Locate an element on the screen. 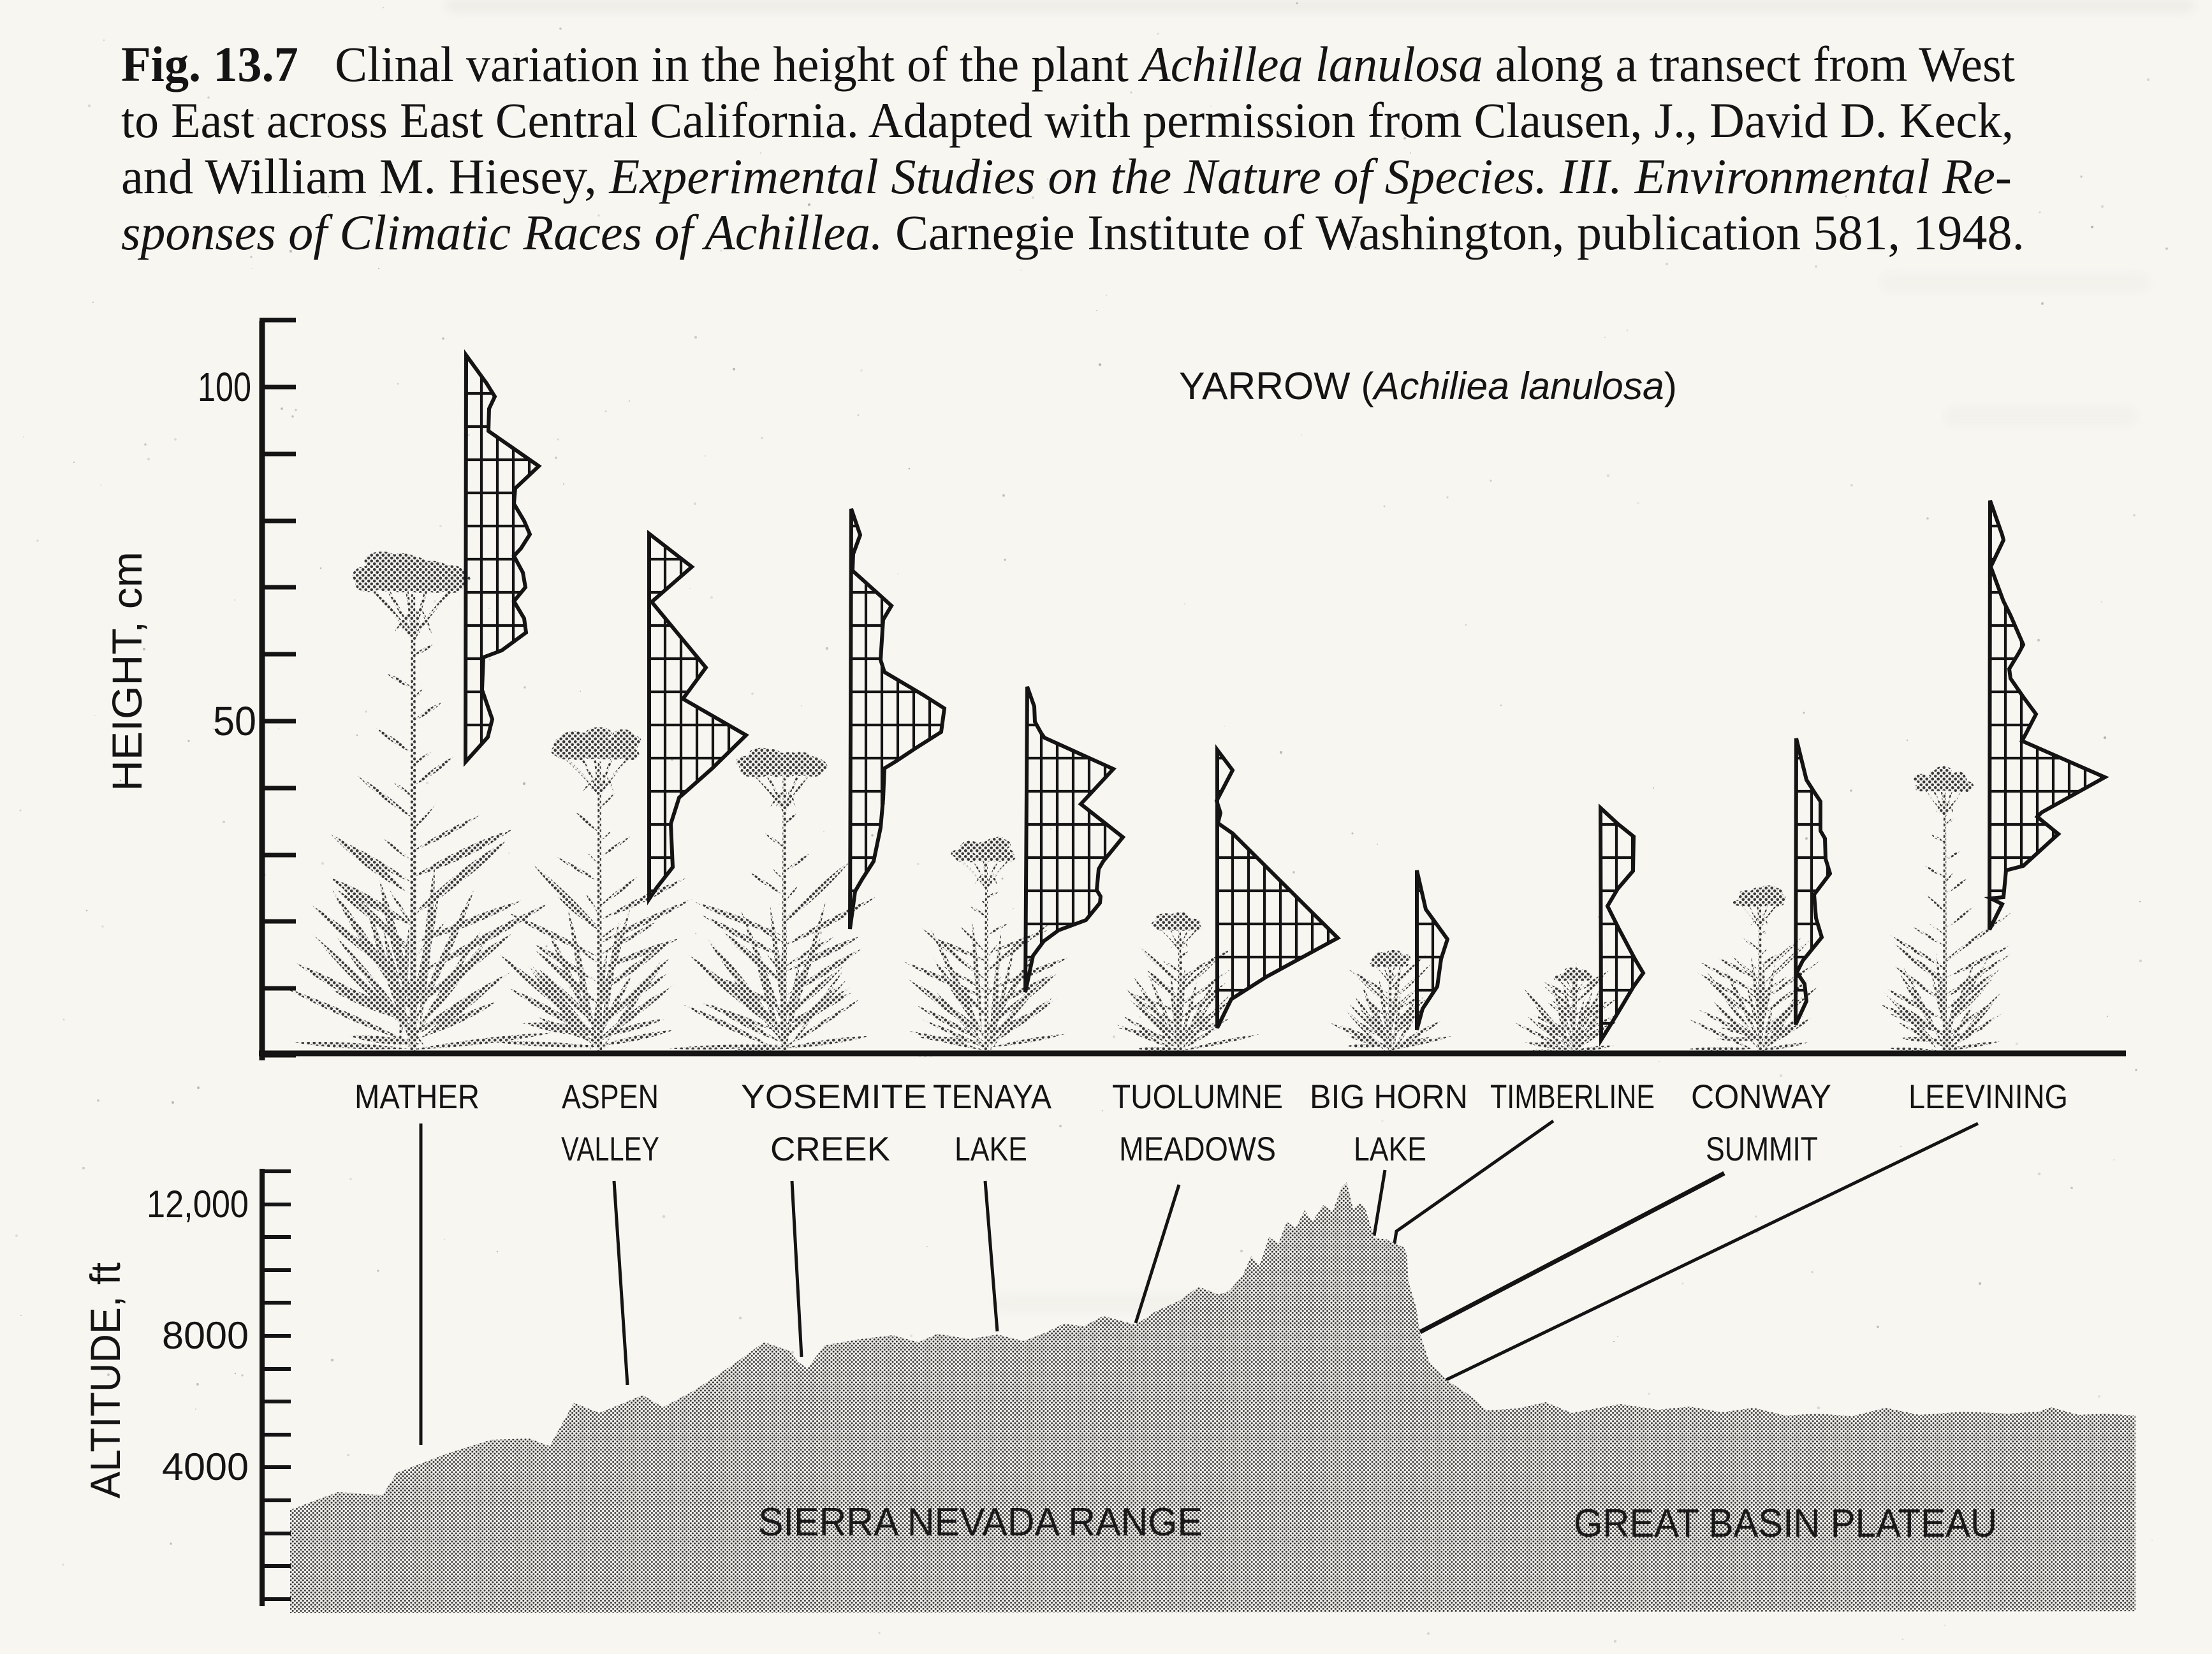 This screenshot has height=1654, width=2212. svg-text: YARROW (Achiliea lanulosa) is located at coordinates (1428, 386).